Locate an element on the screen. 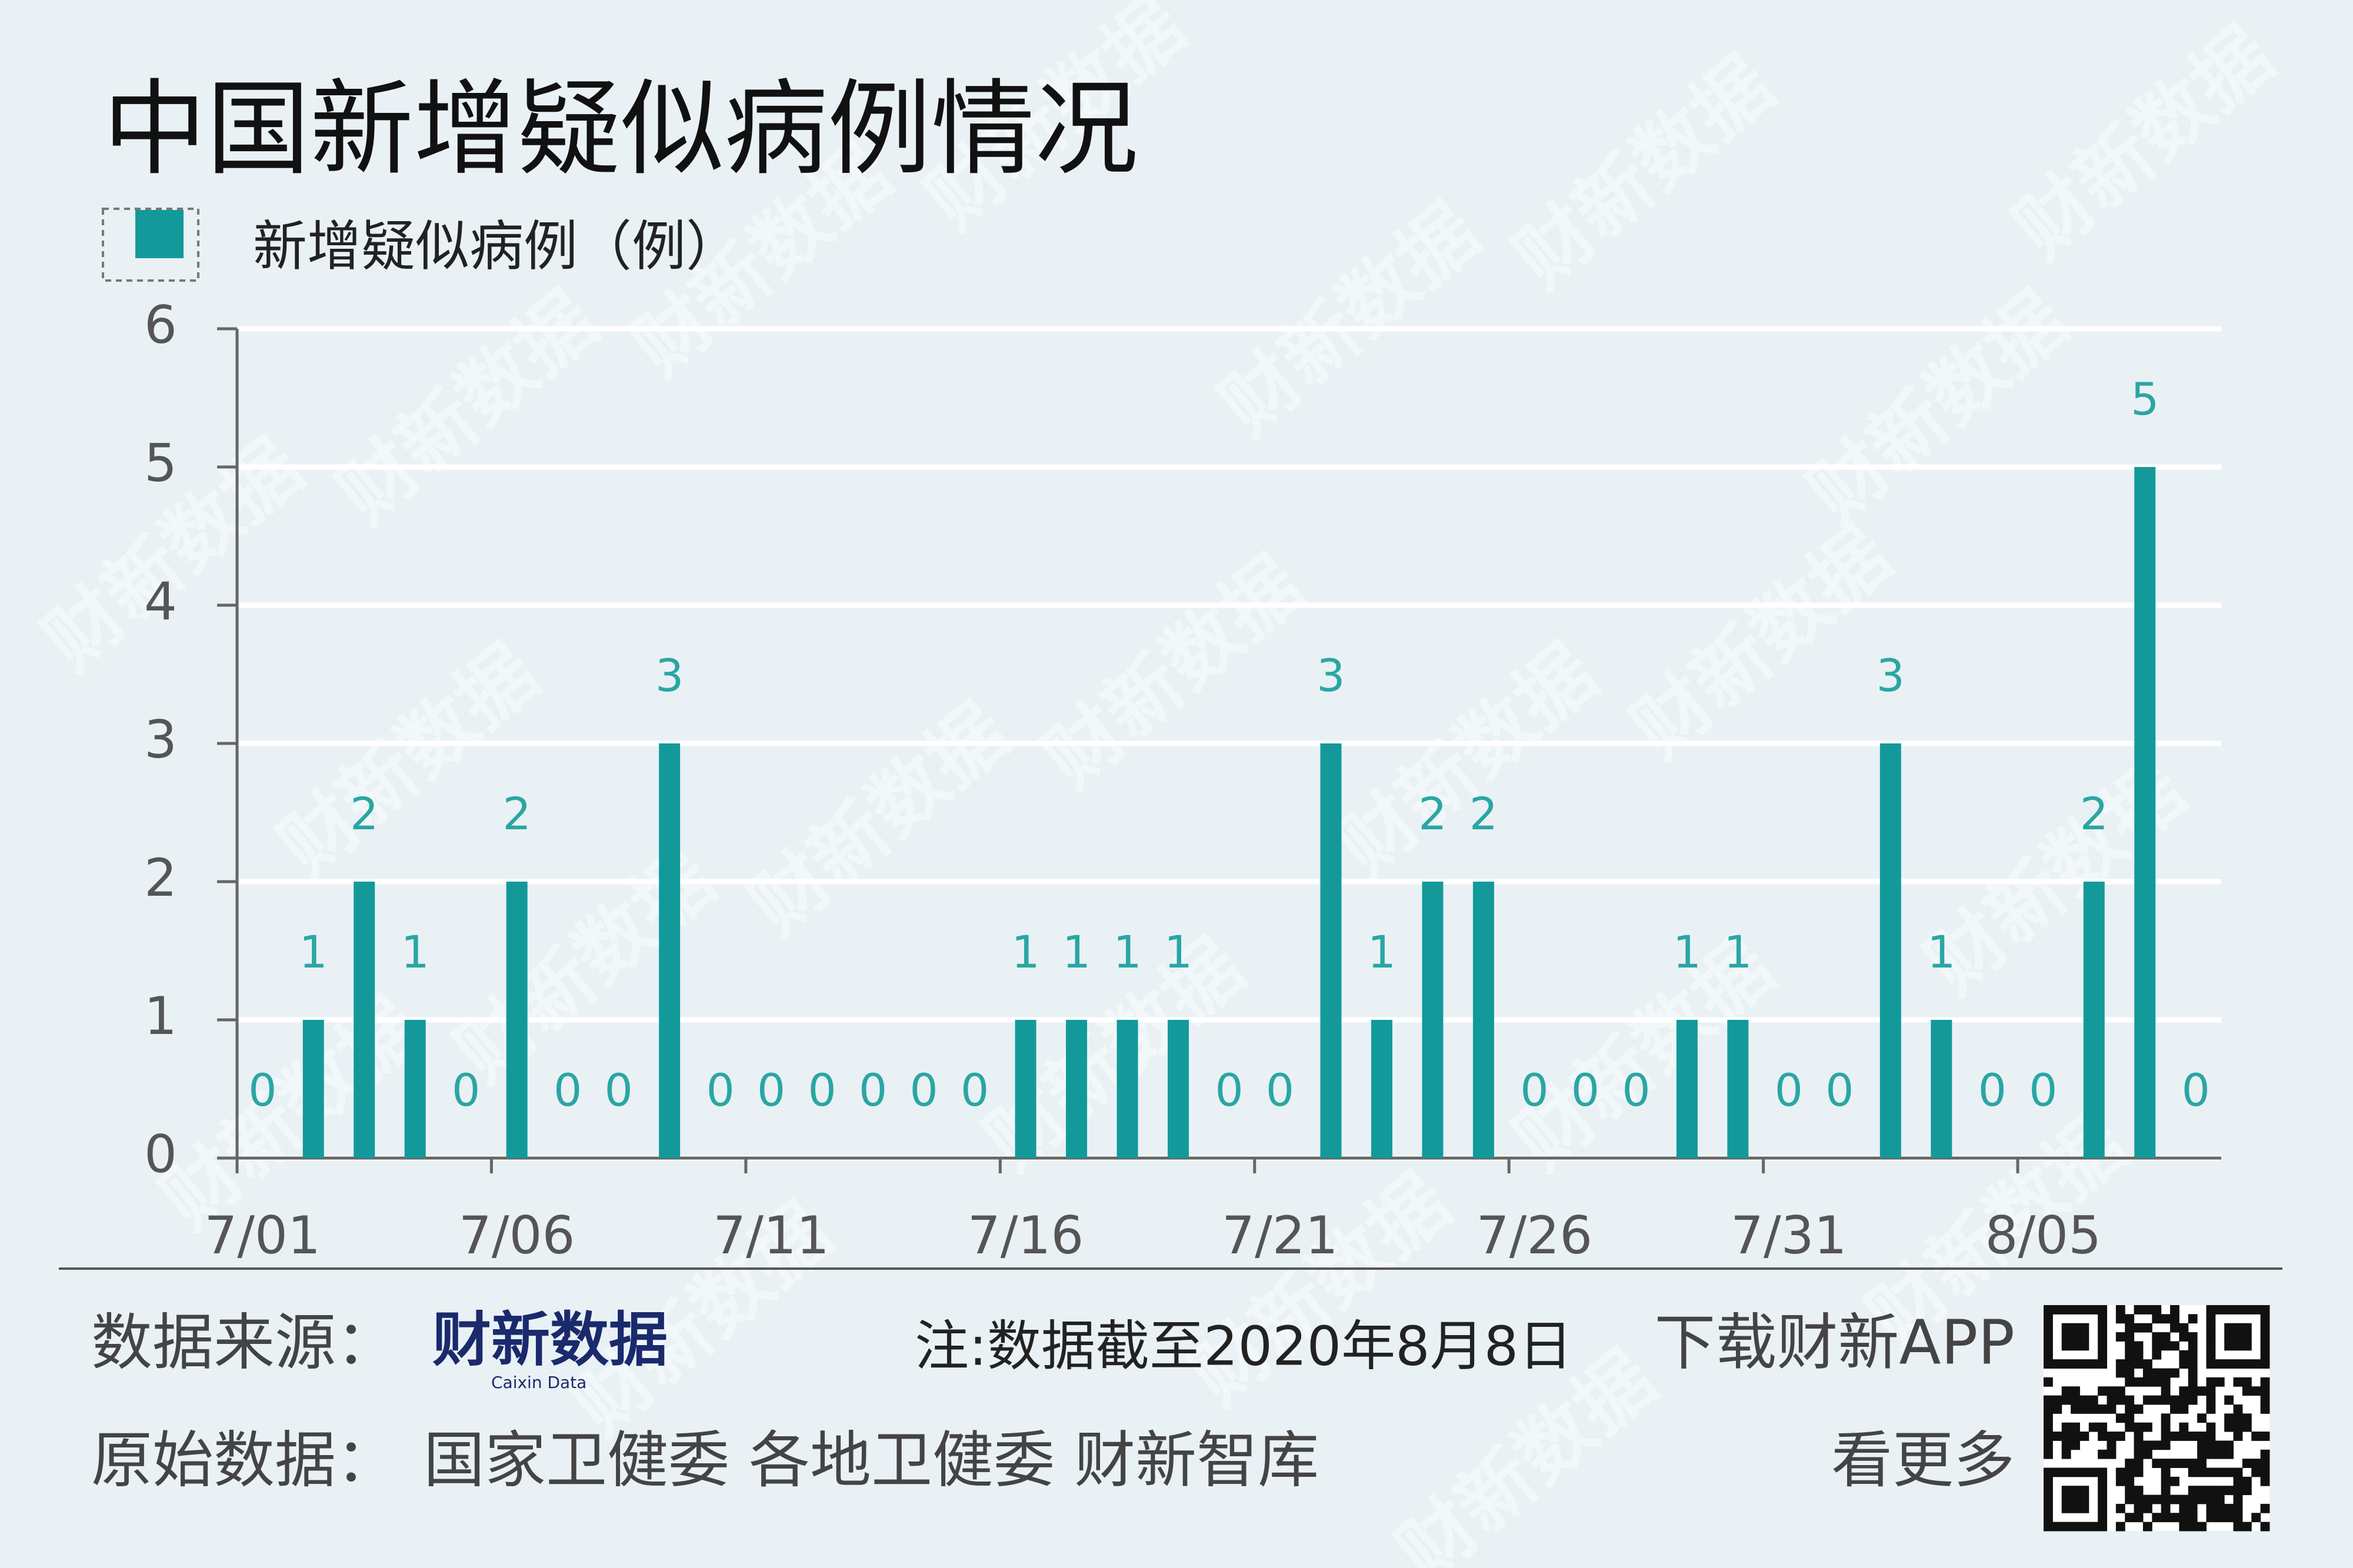 The height and width of the screenshot is (1568, 2353). value-label: 2 is located at coordinates (1432, 814).